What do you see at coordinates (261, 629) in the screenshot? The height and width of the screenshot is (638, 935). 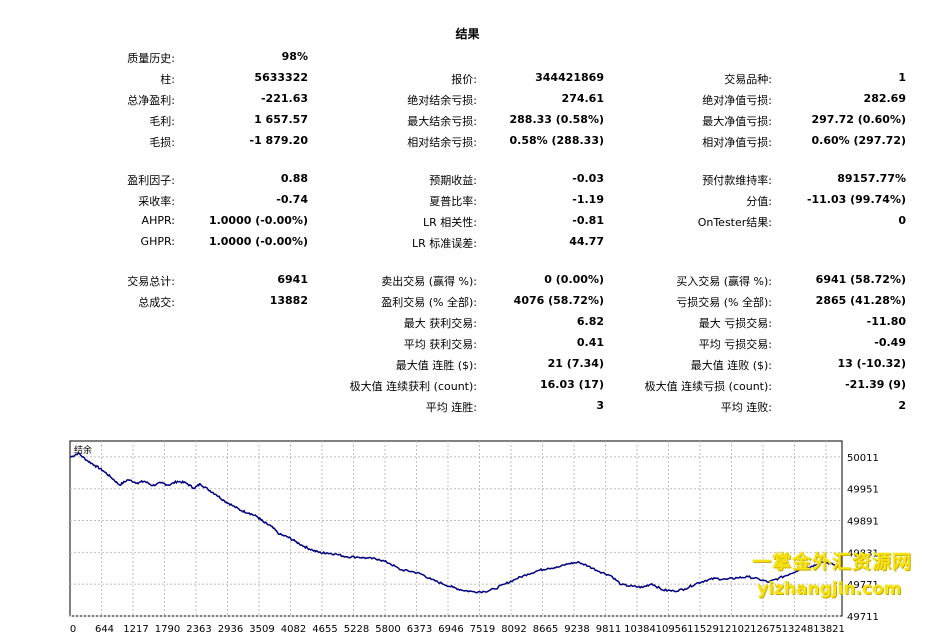 I see `x-tick-label: 3509` at bounding box center [261, 629].